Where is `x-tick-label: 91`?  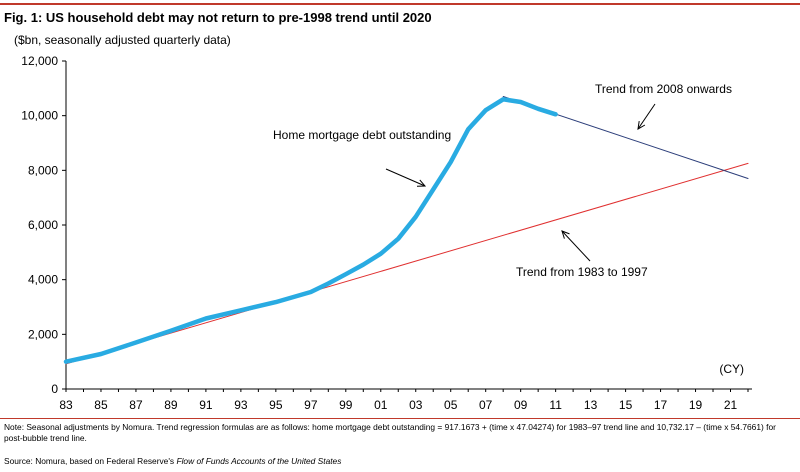 x-tick-label: 91 is located at coordinates (206, 405).